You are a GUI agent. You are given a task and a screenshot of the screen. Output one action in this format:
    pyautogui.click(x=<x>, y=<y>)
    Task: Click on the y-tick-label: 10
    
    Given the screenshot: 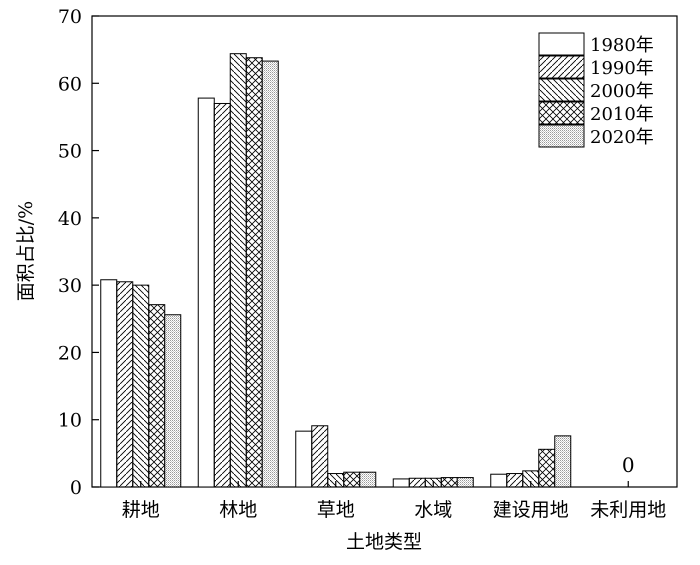 What is the action you would take?
    pyautogui.click(x=70, y=421)
    